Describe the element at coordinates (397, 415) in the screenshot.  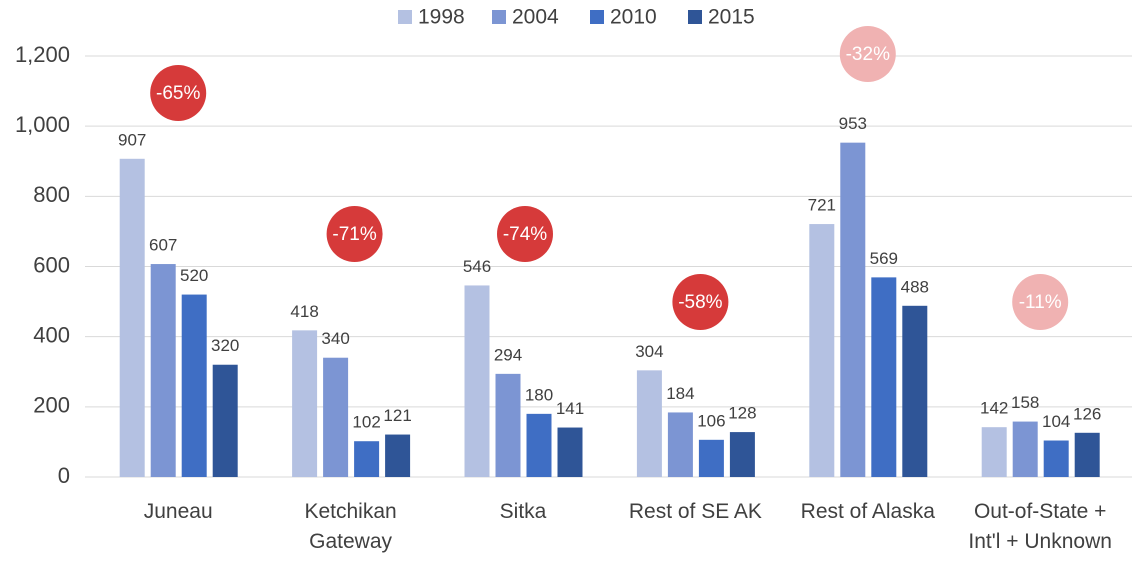
I see `data-label: 121` at that location.